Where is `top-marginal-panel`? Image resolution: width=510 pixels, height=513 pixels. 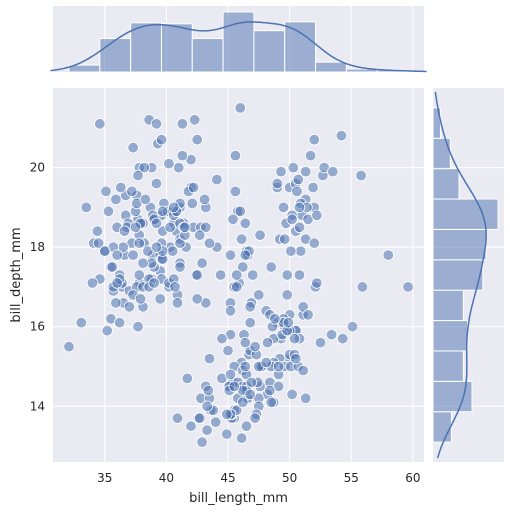
top-marginal-panel is located at coordinates (238, 39).